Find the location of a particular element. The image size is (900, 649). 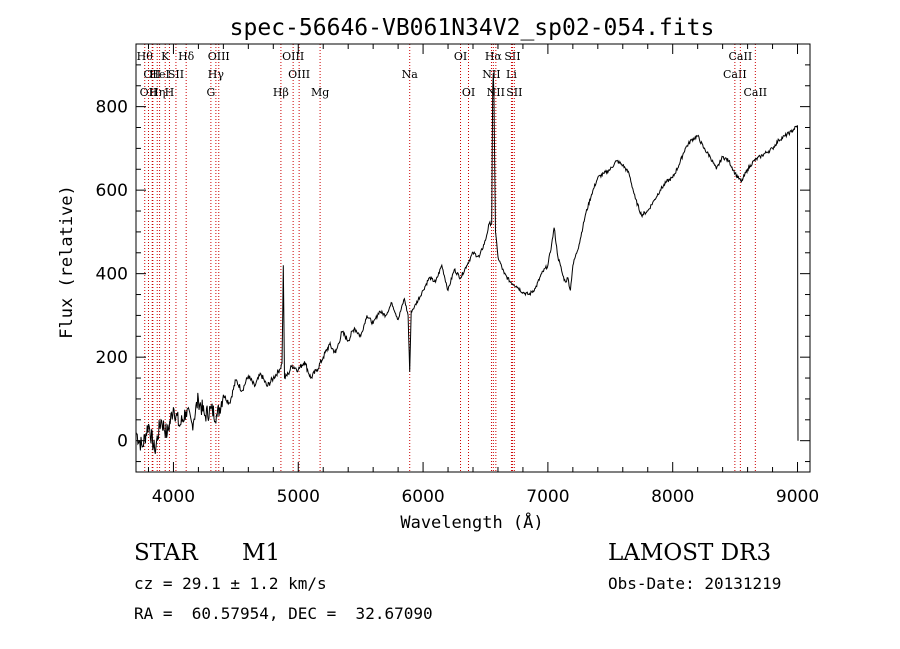

x-tick-label: 6000 is located at coordinates (422, 497).